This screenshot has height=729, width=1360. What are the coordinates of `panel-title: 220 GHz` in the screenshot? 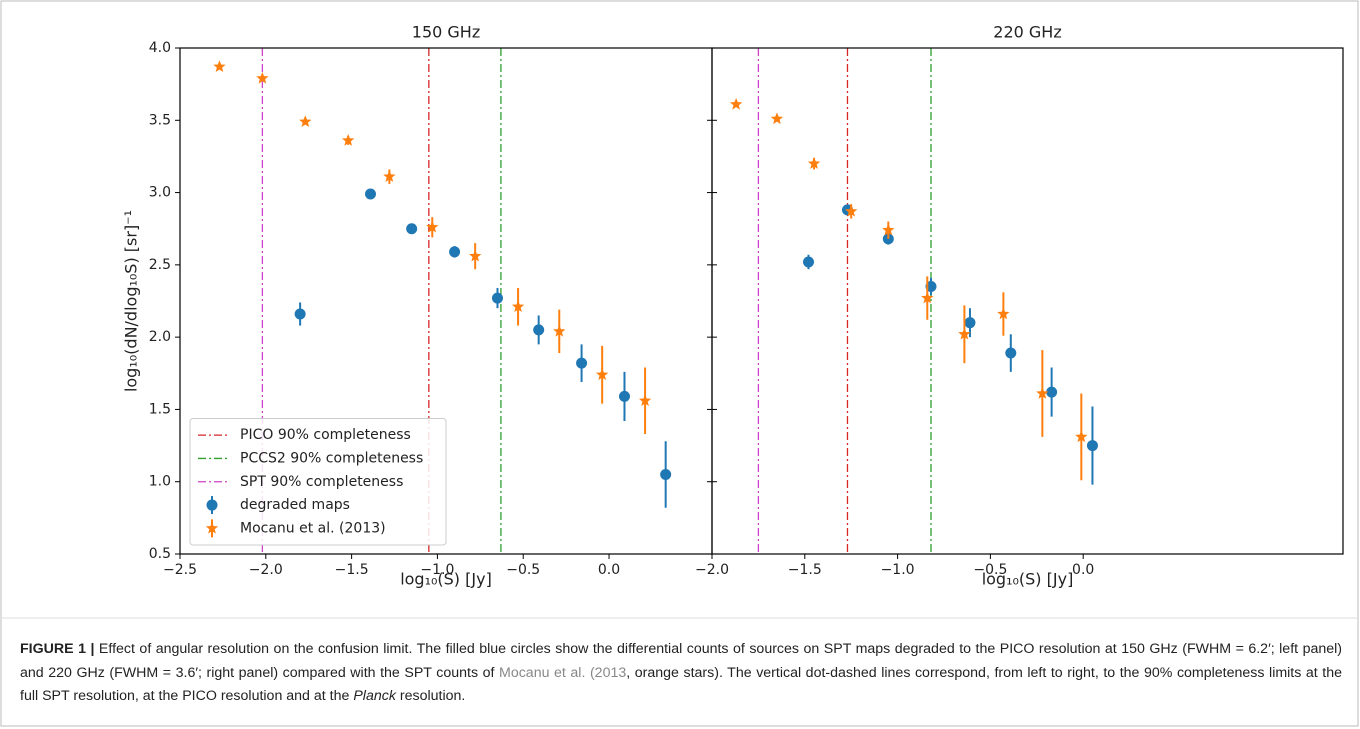 It's located at (1027, 32).